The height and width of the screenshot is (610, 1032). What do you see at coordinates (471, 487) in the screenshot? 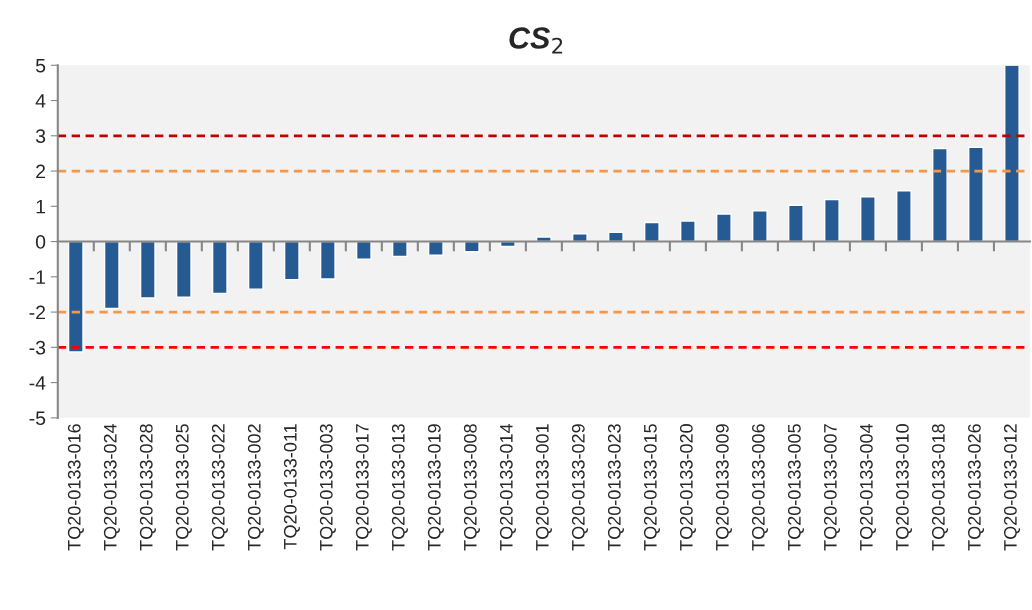
I see `x-tick-label: TQ20-0133-008` at bounding box center [471, 487].